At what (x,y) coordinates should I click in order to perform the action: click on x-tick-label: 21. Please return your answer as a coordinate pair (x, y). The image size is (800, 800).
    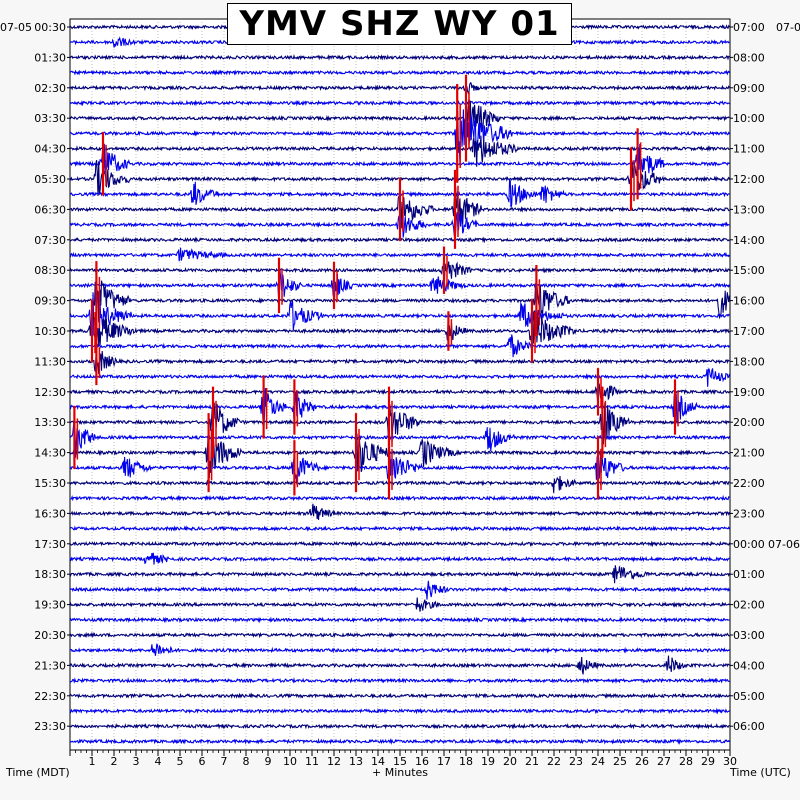
    Looking at the image, I should click on (532, 761).